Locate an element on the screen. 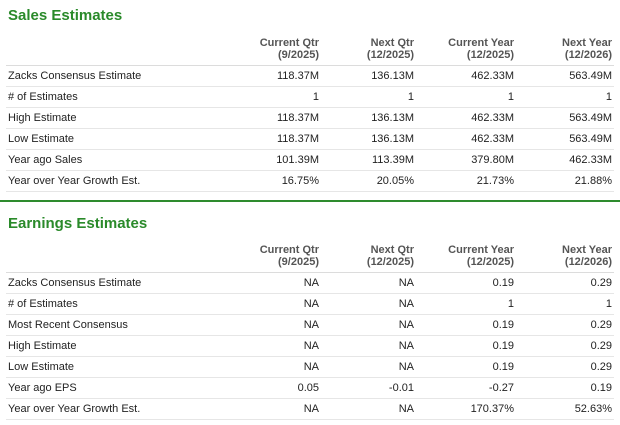  value-cell: 52.63% is located at coordinates (565, 409).